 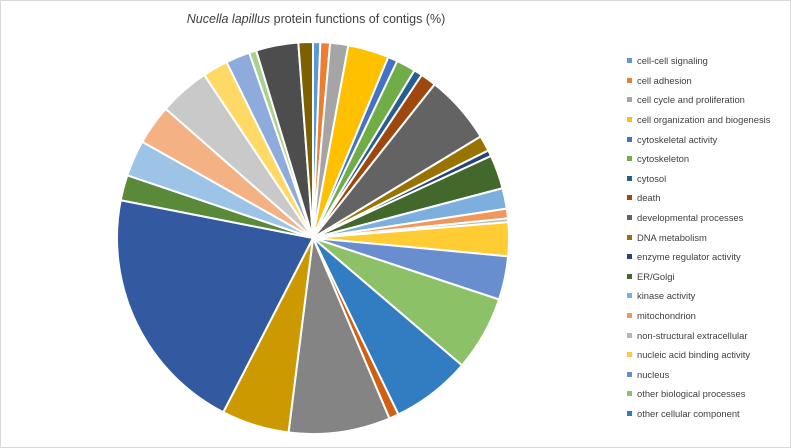 I want to click on legend-item: other biological processes, so click(x=709, y=394).